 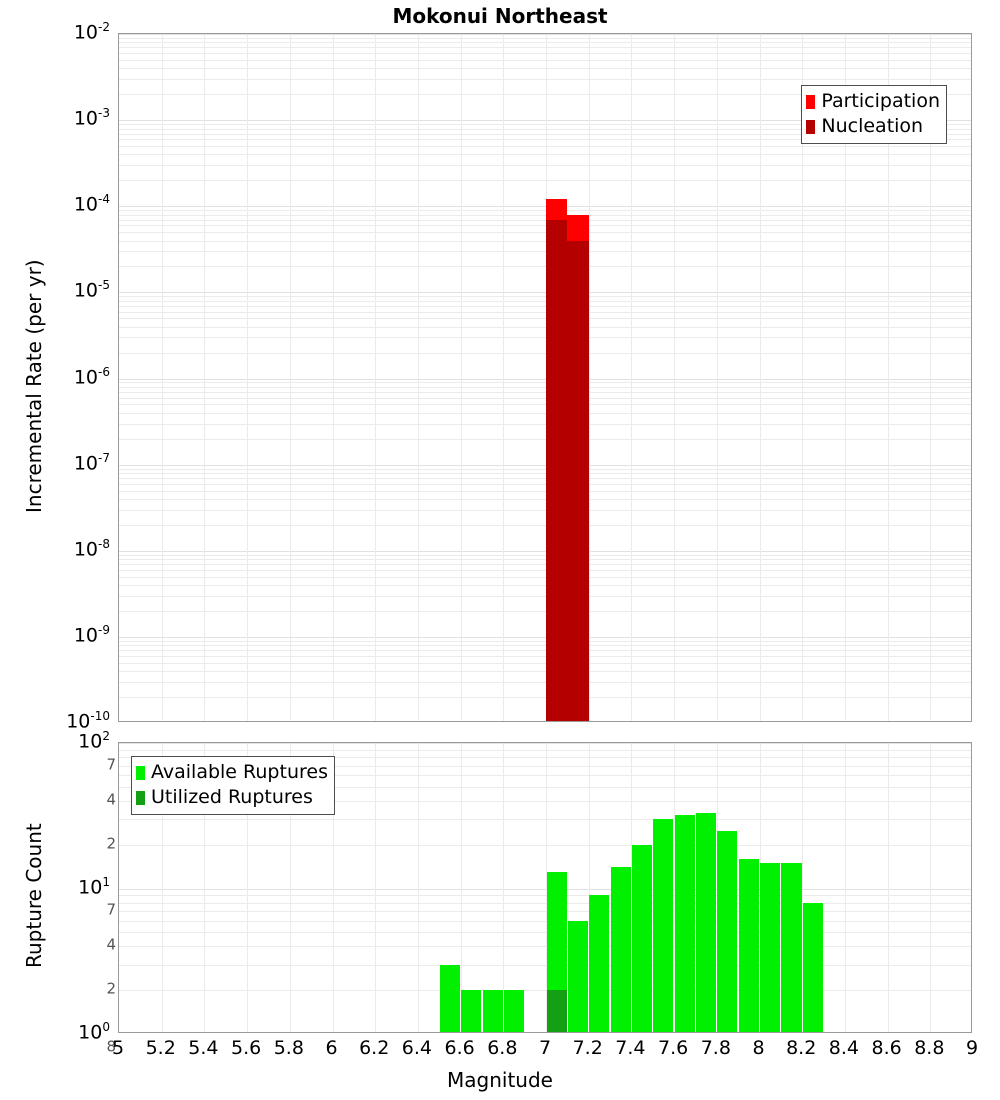 What do you see at coordinates (459, 1048) in the screenshot?
I see `x-tick-label: 6.6` at bounding box center [459, 1048].